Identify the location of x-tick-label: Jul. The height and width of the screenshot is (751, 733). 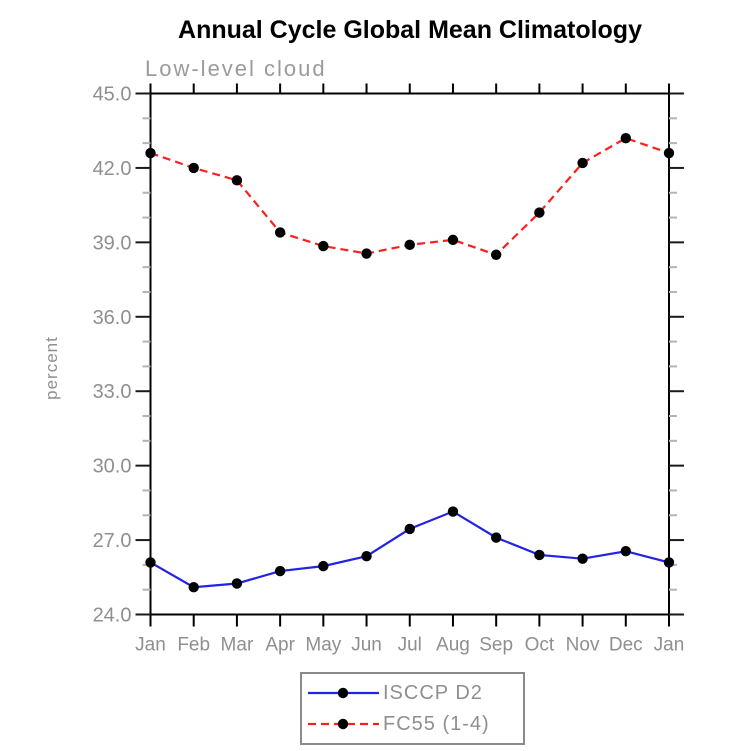
(410, 645).